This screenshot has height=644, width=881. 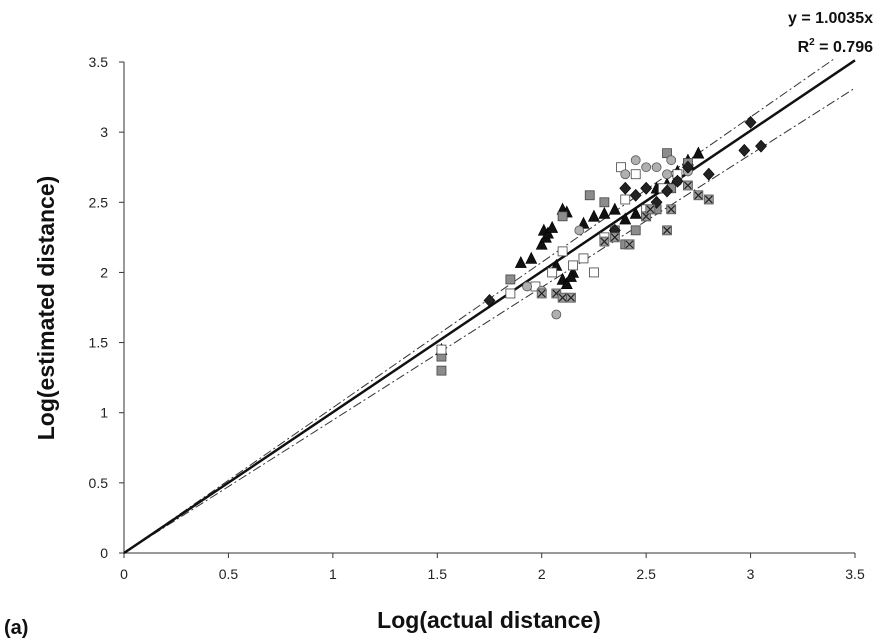 What do you see at coordinates (99, 343) in the screenshot?
I see `y-tick-label: 1.5` at bounding box center [99, 343].